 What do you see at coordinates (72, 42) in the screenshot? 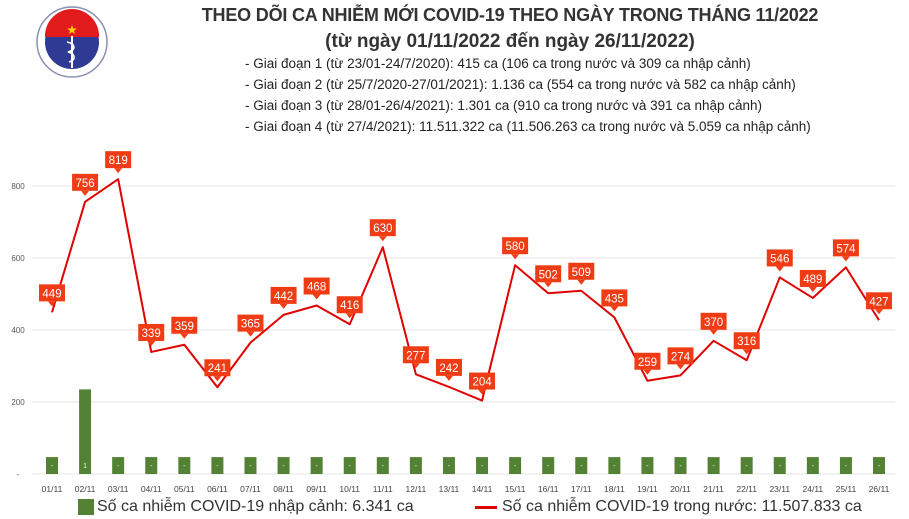
I see `ministry-of-health-logo` at bounding box center [72, 42].